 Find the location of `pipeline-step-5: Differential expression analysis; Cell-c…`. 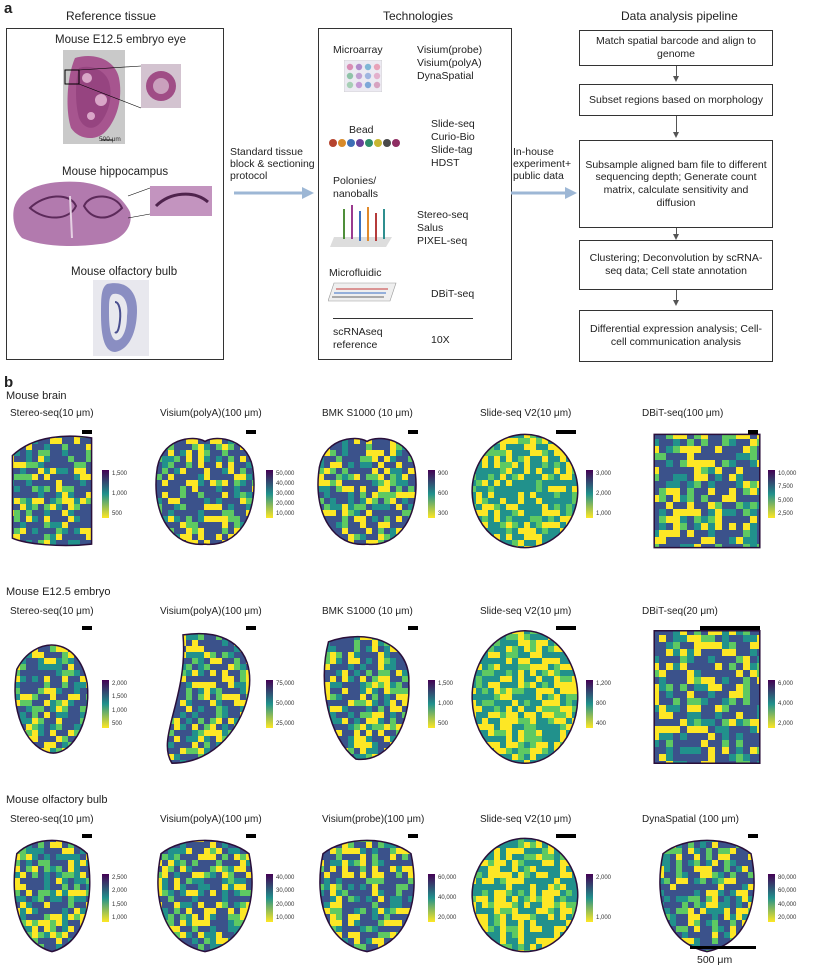

pipeline-step-5: Differential expression analysis; Cell-c… is located at coordinates (676, 336).